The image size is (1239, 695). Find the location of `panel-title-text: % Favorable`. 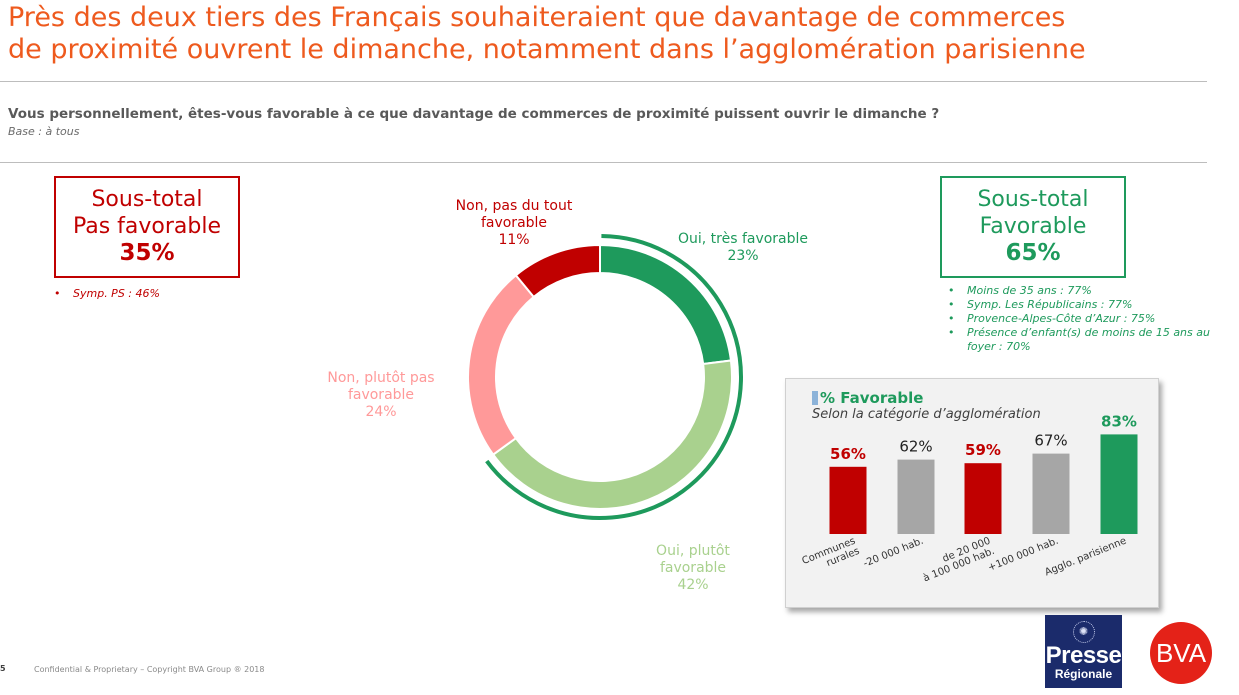

panel-title-text: % Favorable is located at coordinates (872, 398).